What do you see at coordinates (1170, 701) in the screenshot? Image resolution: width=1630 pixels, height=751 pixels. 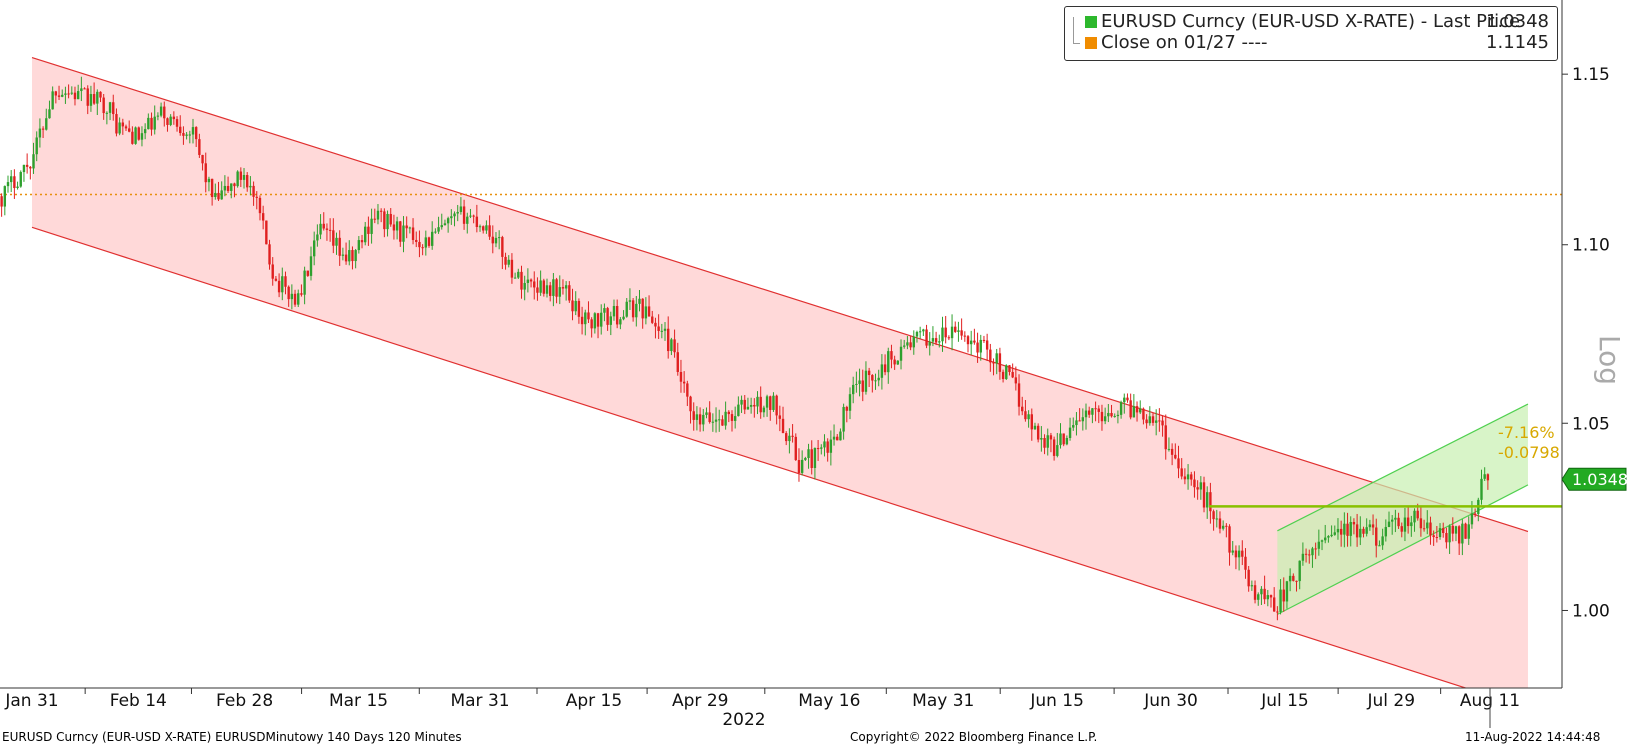 I see `x-tick-label: Jun 30` at bounding box center [1170, 701].